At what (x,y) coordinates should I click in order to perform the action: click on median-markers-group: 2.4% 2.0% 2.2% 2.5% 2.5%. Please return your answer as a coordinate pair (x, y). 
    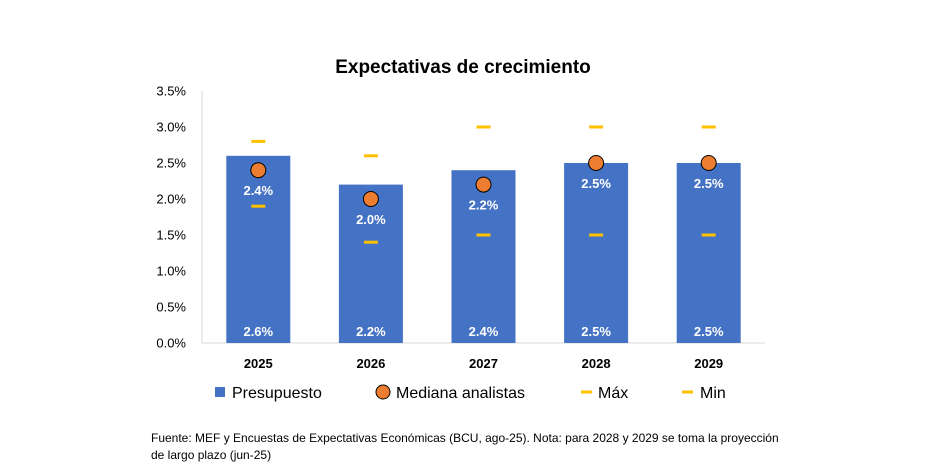
    Looking at the image, I should click on (483, 191).